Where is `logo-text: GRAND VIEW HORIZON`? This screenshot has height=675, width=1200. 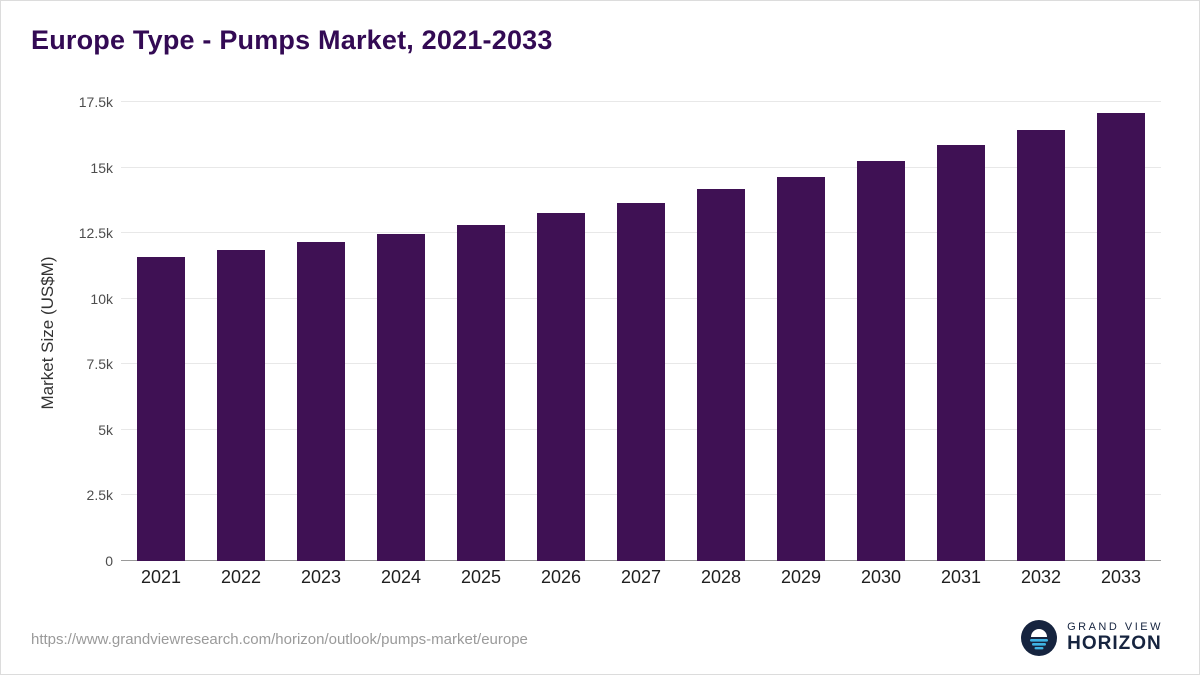
logo-text: GRAND VIEW HORIZON is located at coordinates (1115, 638).